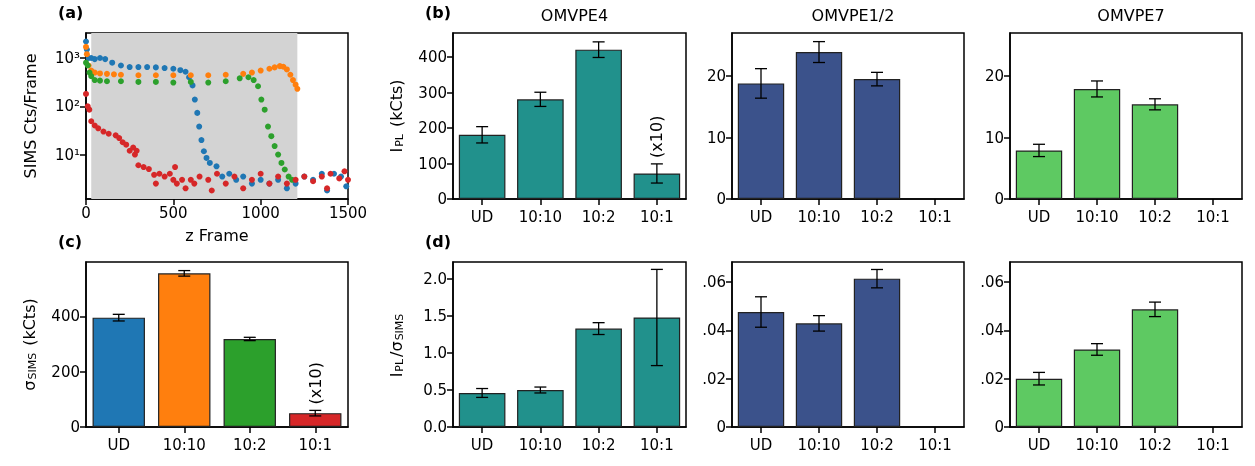 The image size is (1255, 466). What do you see at coordinates (173, 212) in the screenshot?
I see `x-tick-label: 500` at bounding box center [173, 212].